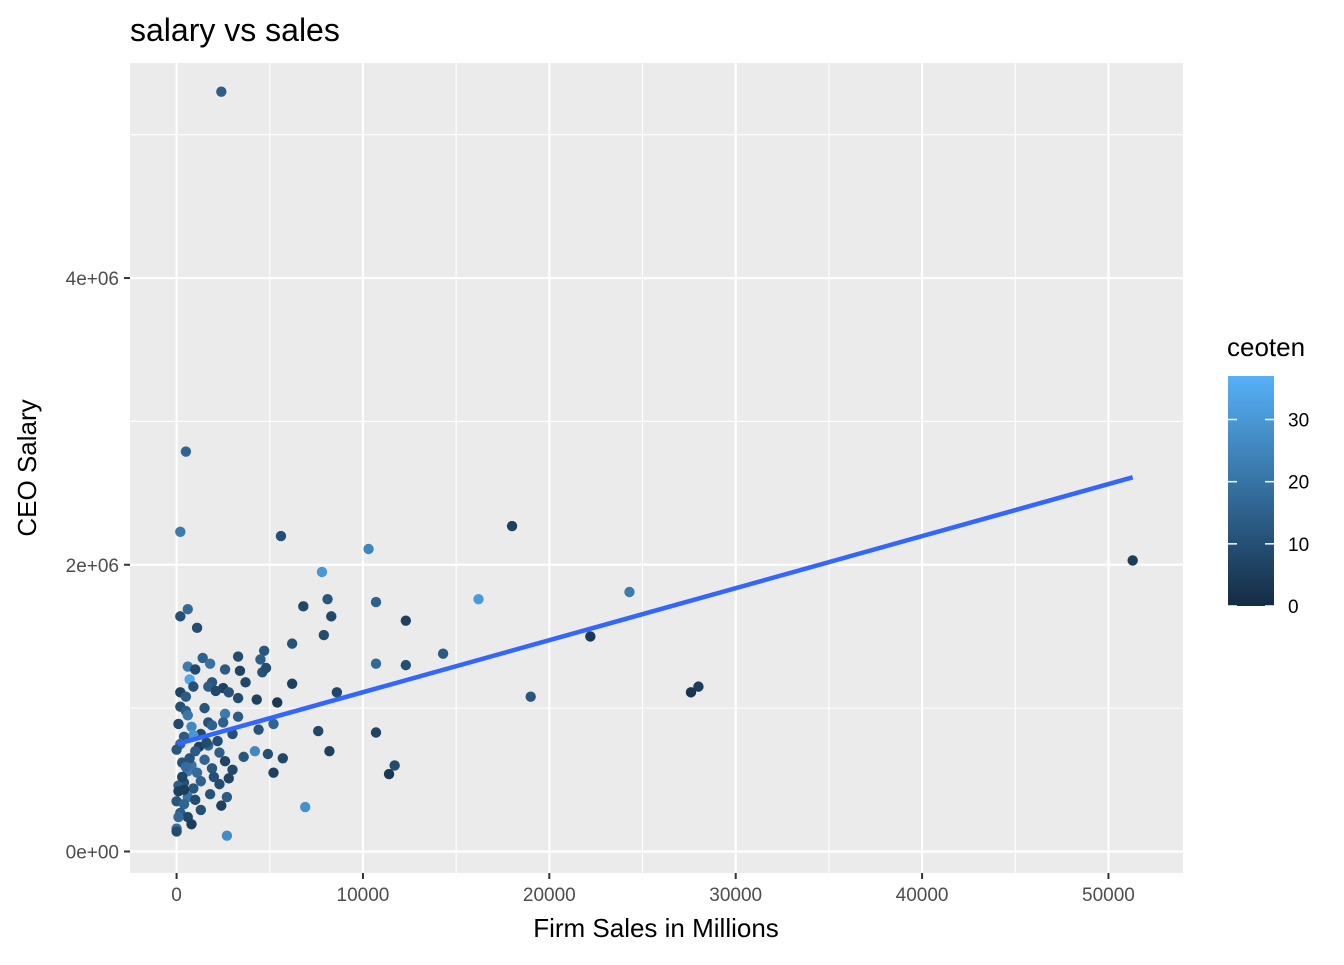 This screenshot has height=965, width=1344. What do you see at coordinates (363, 895) in the screenshot?
I see `x-tick-label: 10000` at bounding box center [363, 895].